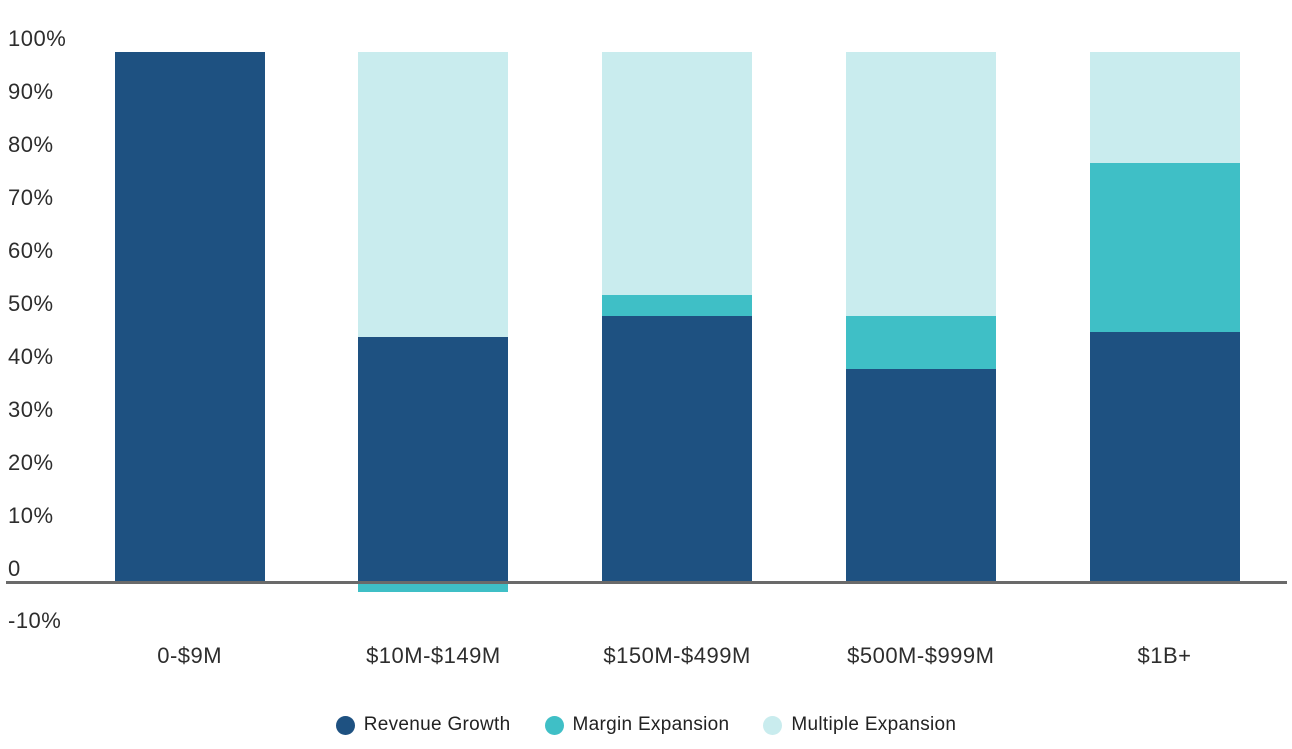 This screenshot has height=749, width=1292. What do you see at coordinates (677, 306) in the screenshot?
I see `bar-150m-499m-segment-margin-expansion` at bounding box center [677, 306].